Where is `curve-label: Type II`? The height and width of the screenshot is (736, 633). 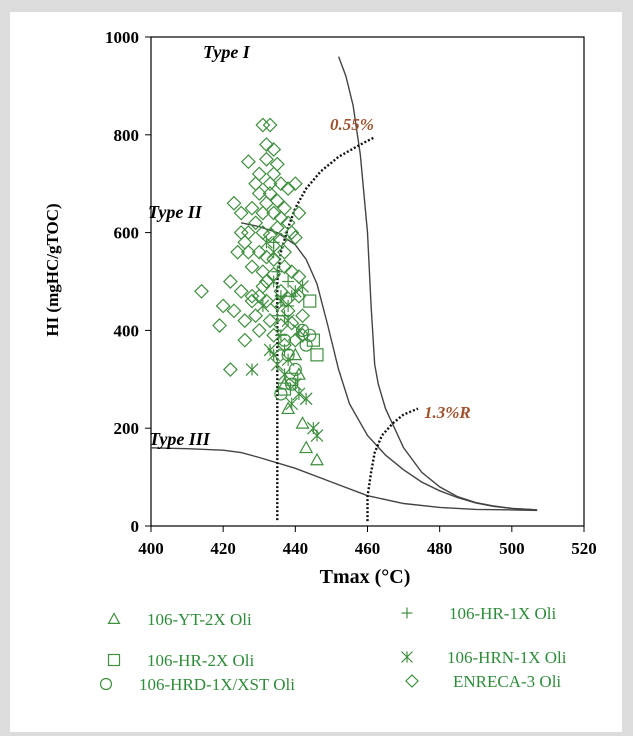 curve-label: Type II is located at coordinates (175, 212).